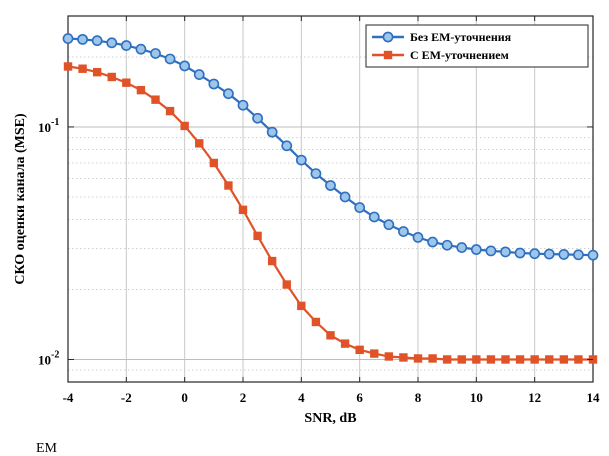 Image resolution: width=609 pixels, height=456 pixels. Describe the element at coordinates (48, 126) in the screenshot. I see `y-tick-label: 10⁻¹` at that location.